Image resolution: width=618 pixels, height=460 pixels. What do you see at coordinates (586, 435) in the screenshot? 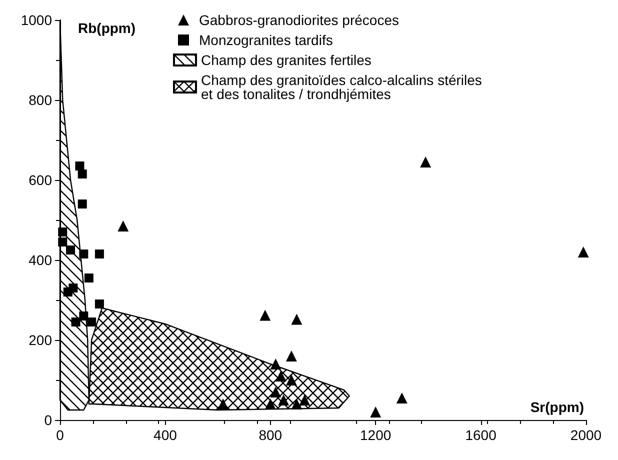
I see `x-tick-label: 2000` at bounding box center [586, 435].